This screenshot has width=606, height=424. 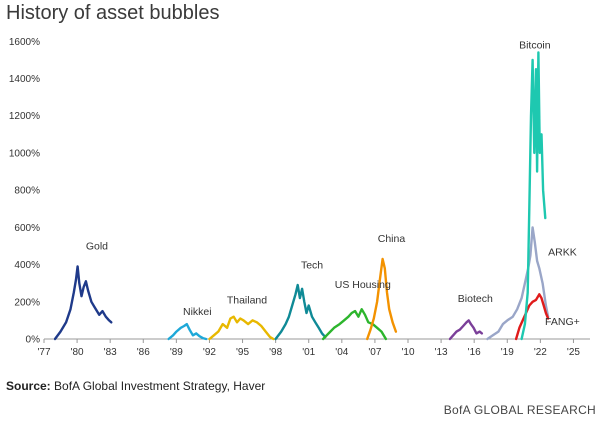 What do you see at coordinates (441, 352) in the screenshot?
I see `x-tick-label: '13` at bounding box center [441, 352].